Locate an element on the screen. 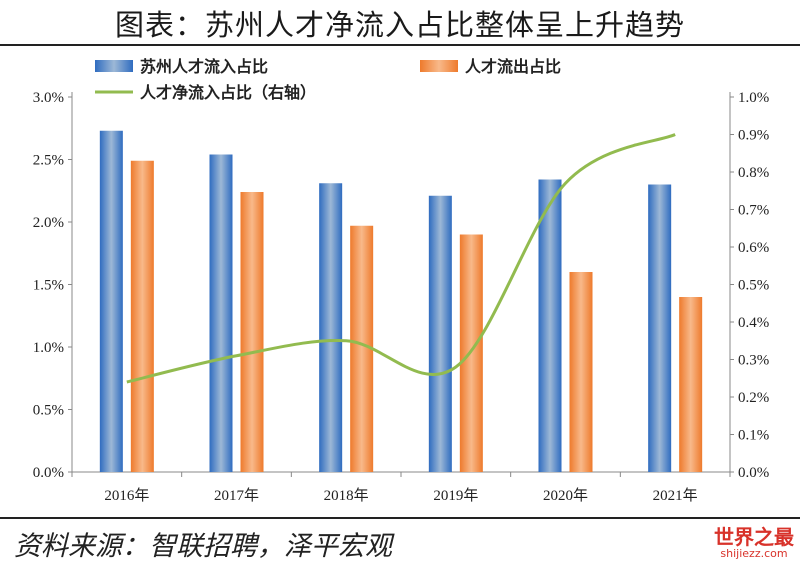  x-tick-label: 2016年 is located at coordinates (126, 495).